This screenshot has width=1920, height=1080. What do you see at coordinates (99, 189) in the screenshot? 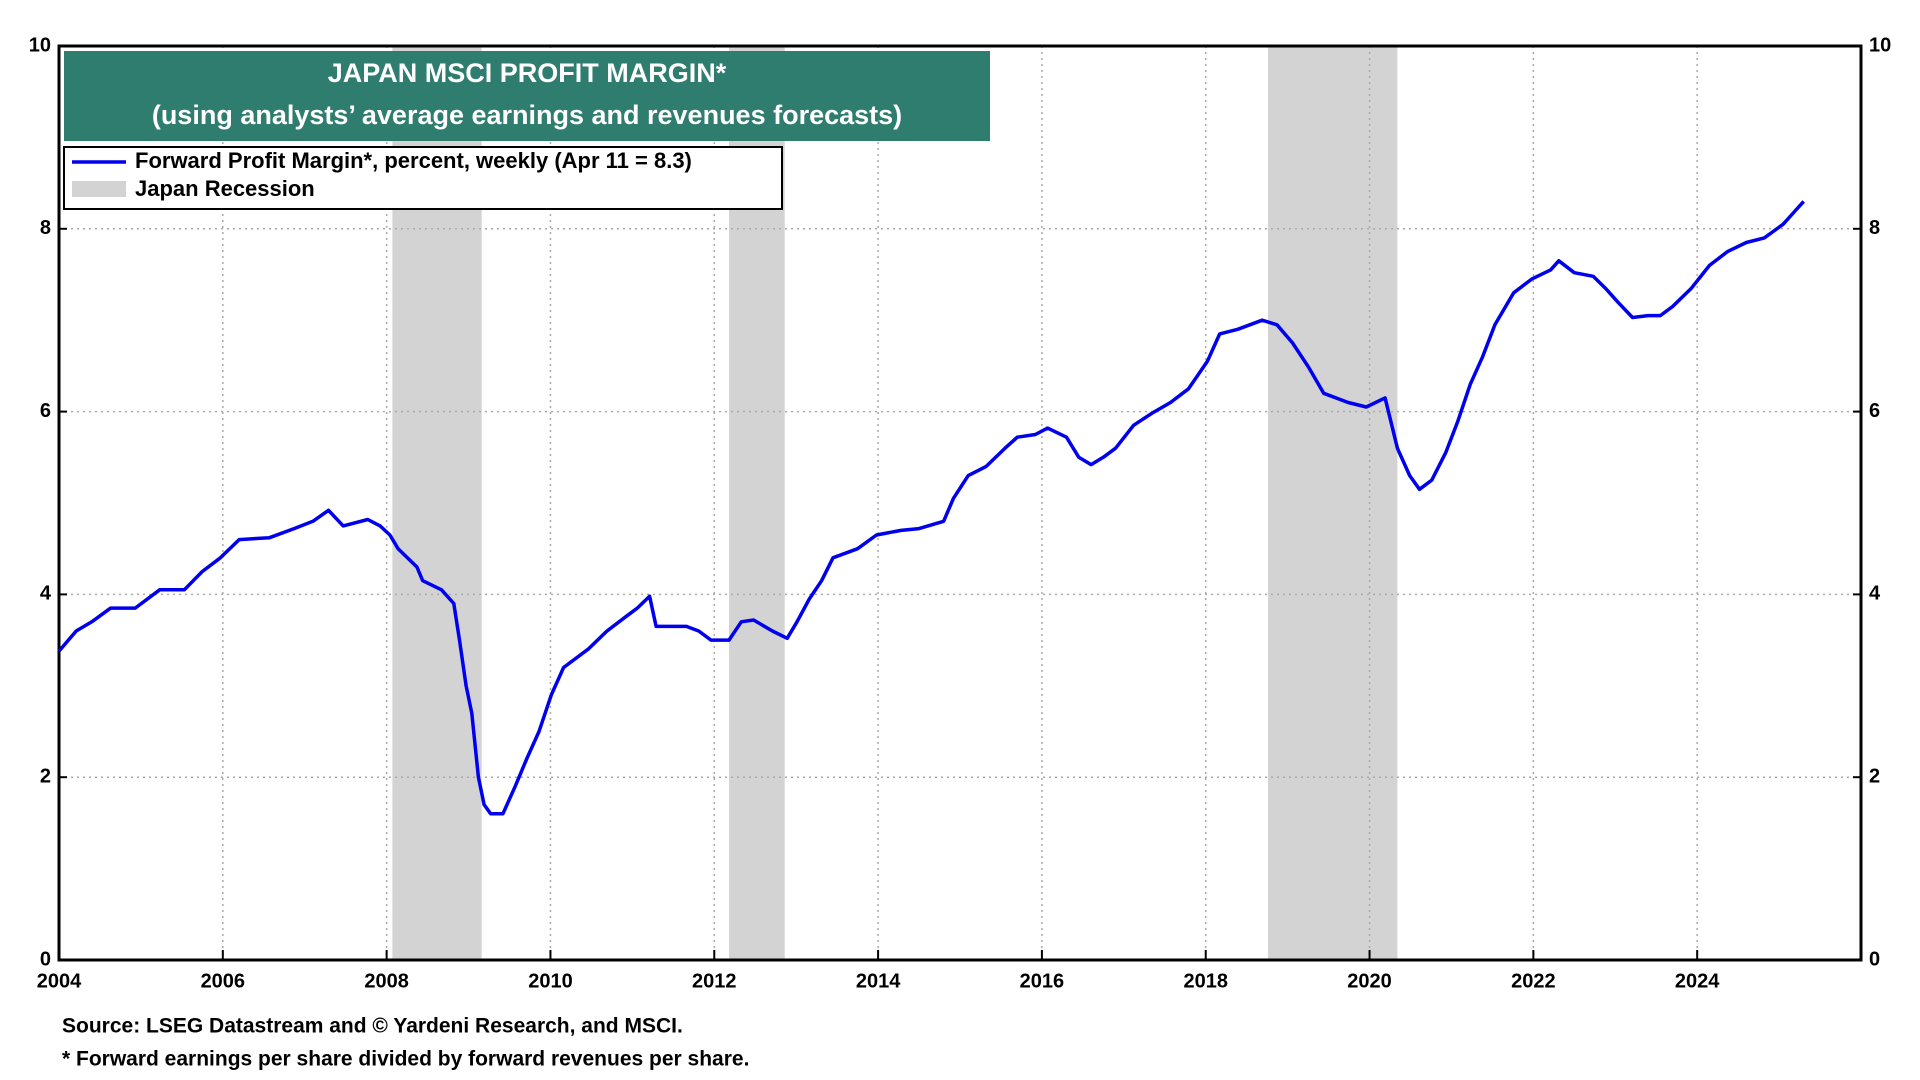
I see `legend-band-swatch` at bounding box center [99, 189].